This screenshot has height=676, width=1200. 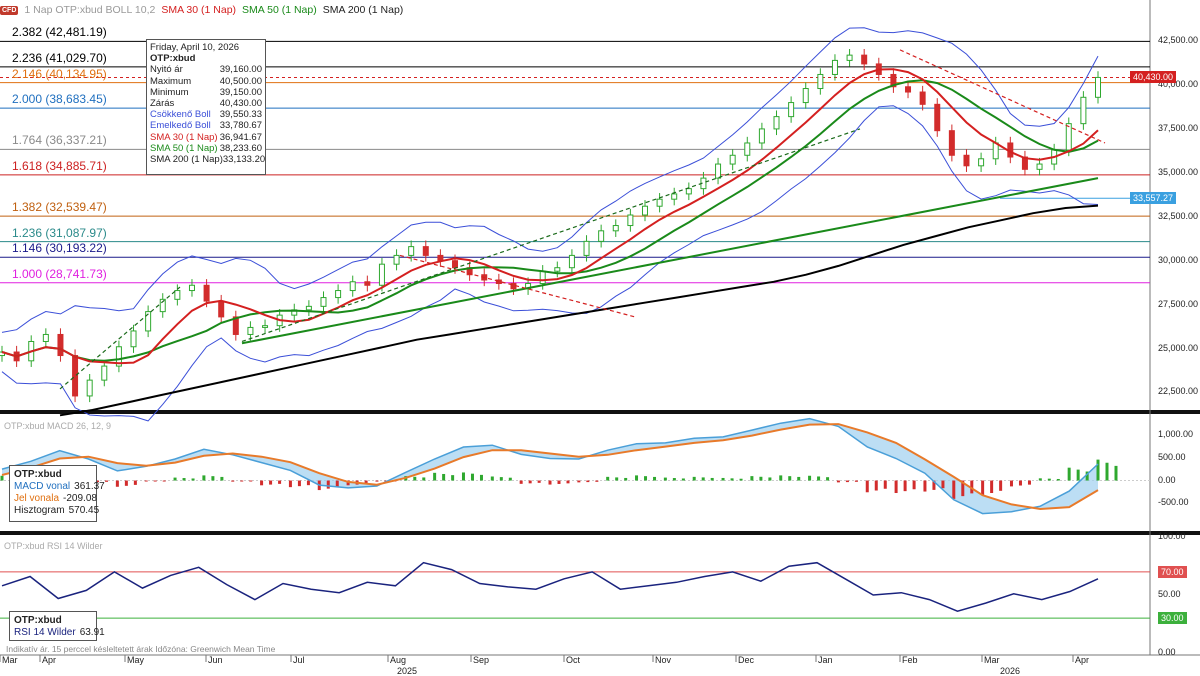 What do you see at coordinates (186, 160) in the screenshot?
I see `info-key: SMA 200 (1 Nap)` at bounding box center [186, 160].